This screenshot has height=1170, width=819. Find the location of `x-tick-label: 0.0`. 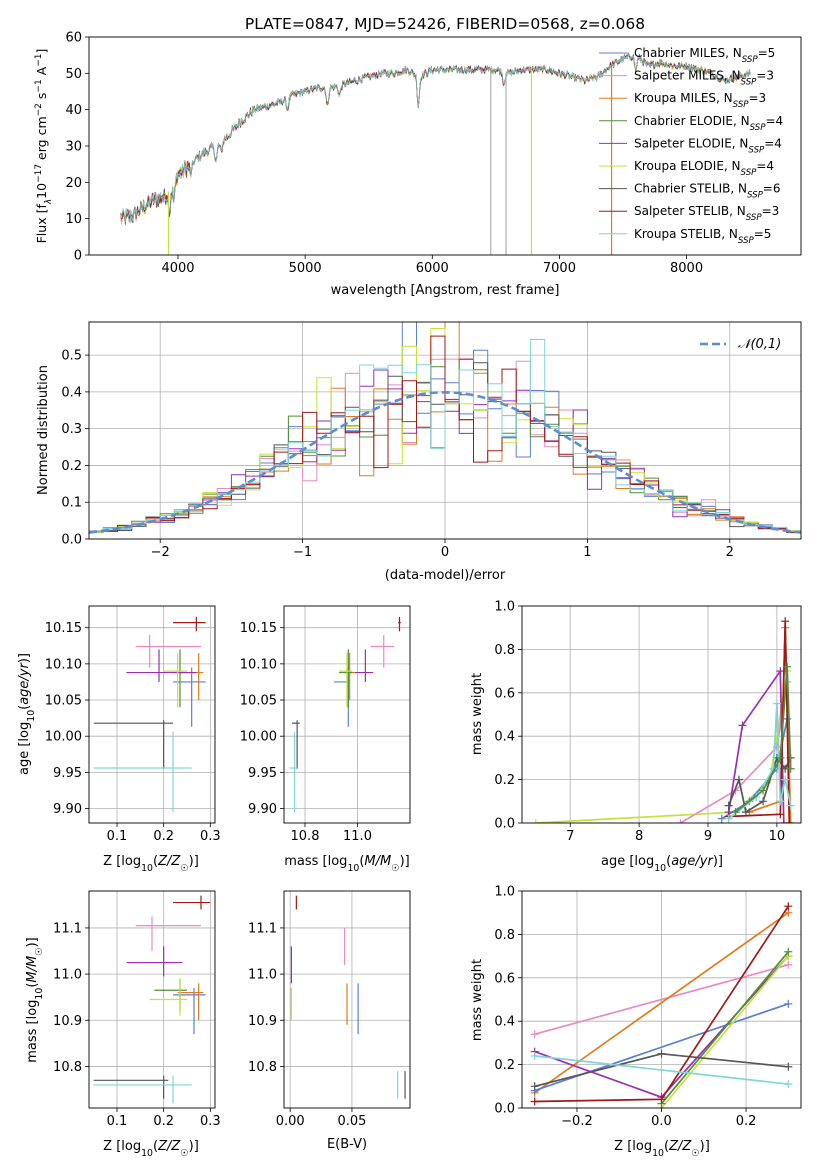

x-tick-label: 0.0 is located at coordinates (661, 1121).